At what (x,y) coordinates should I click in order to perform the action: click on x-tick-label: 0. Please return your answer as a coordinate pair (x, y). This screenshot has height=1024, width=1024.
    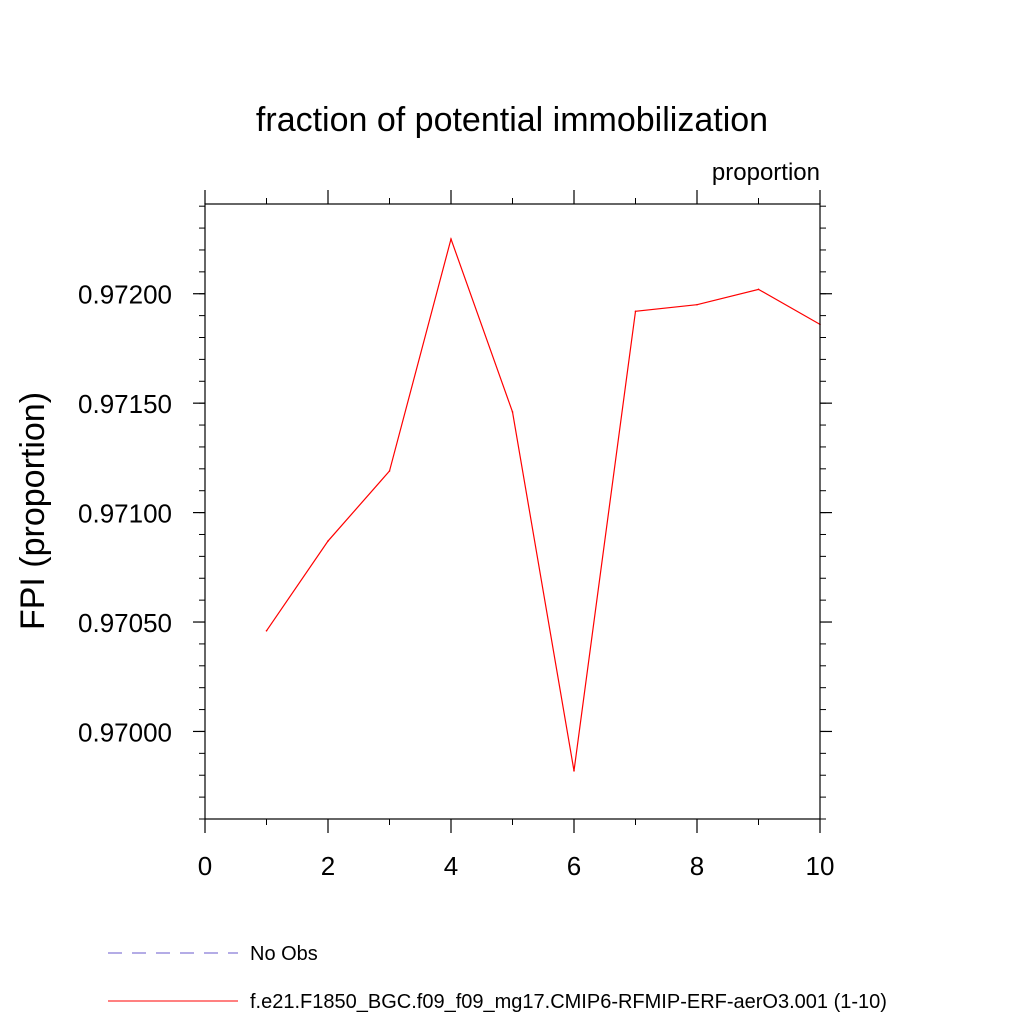
    Looking at the image, I should click on (205, 866).